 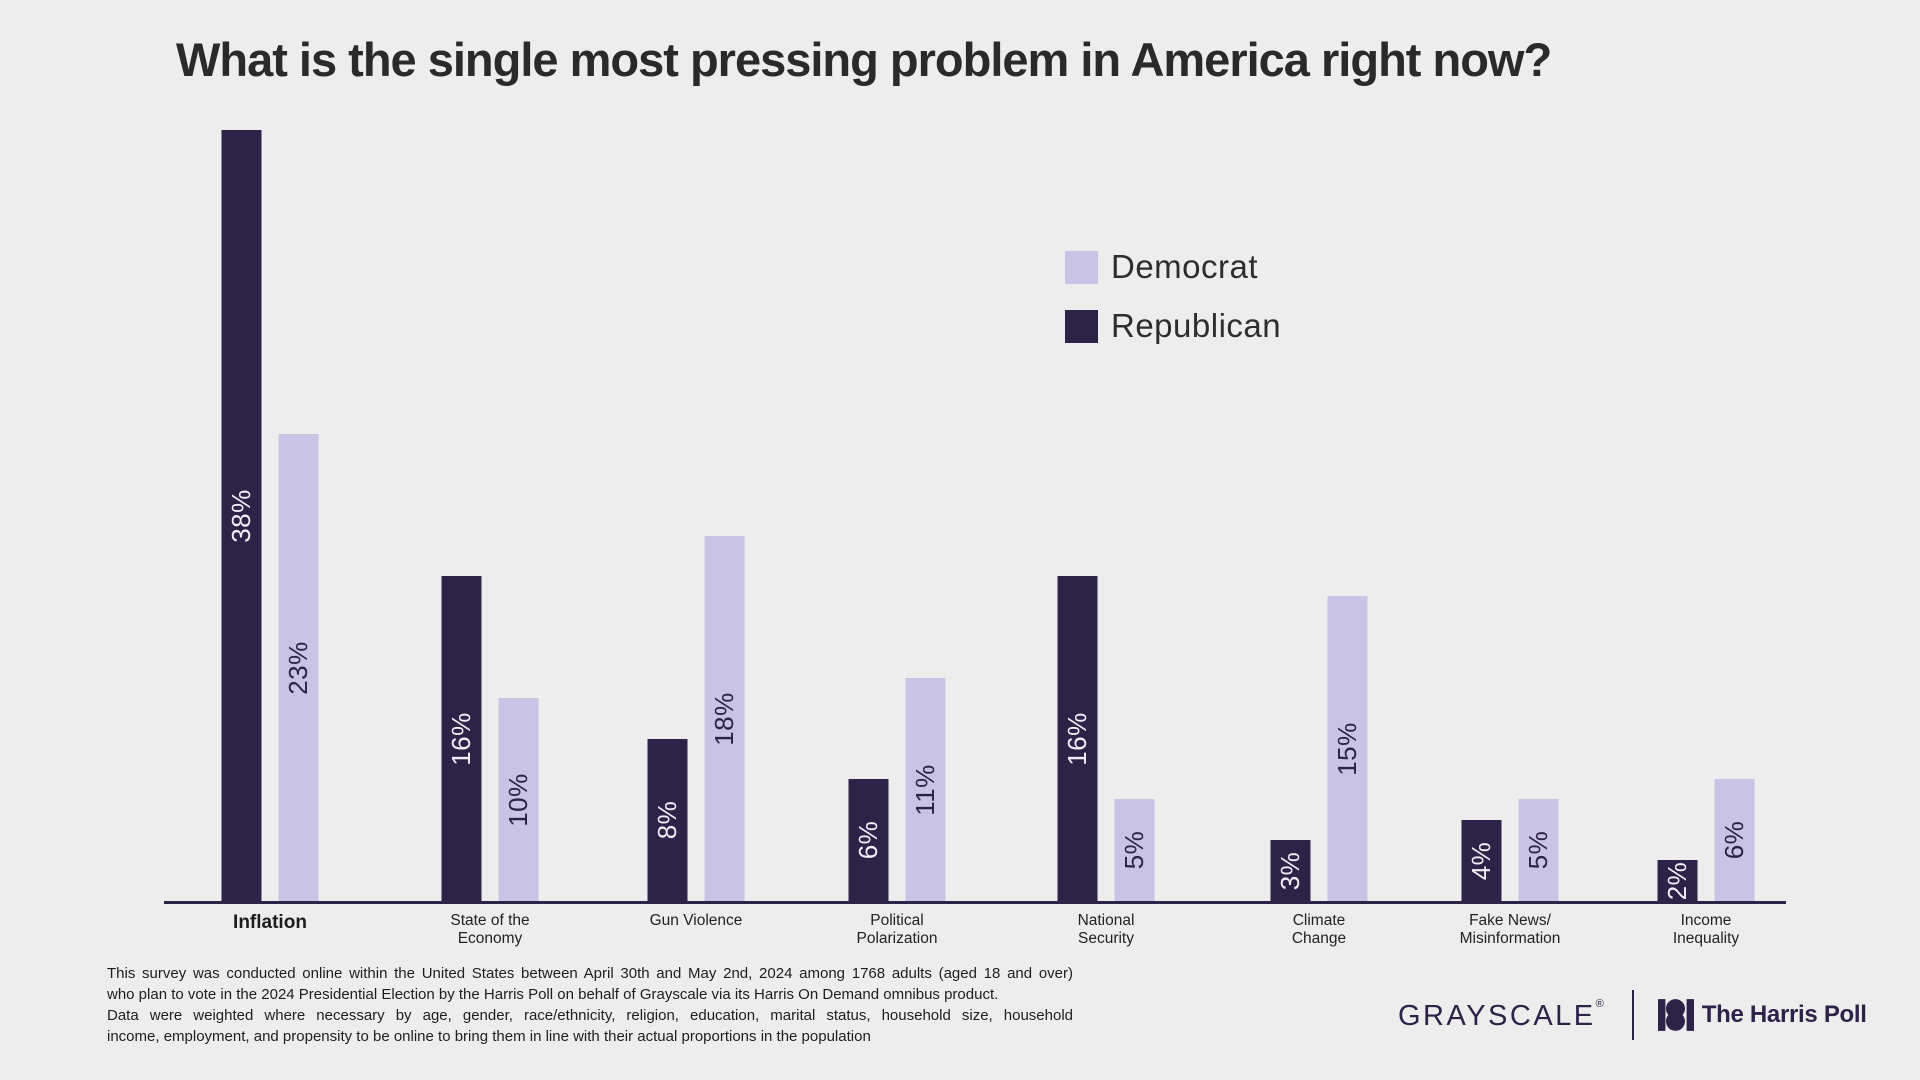 What do you see at coordinates (1106, 920) in the screenshot?
I see `category-label-line: National` at bounding box center [1106, 920].